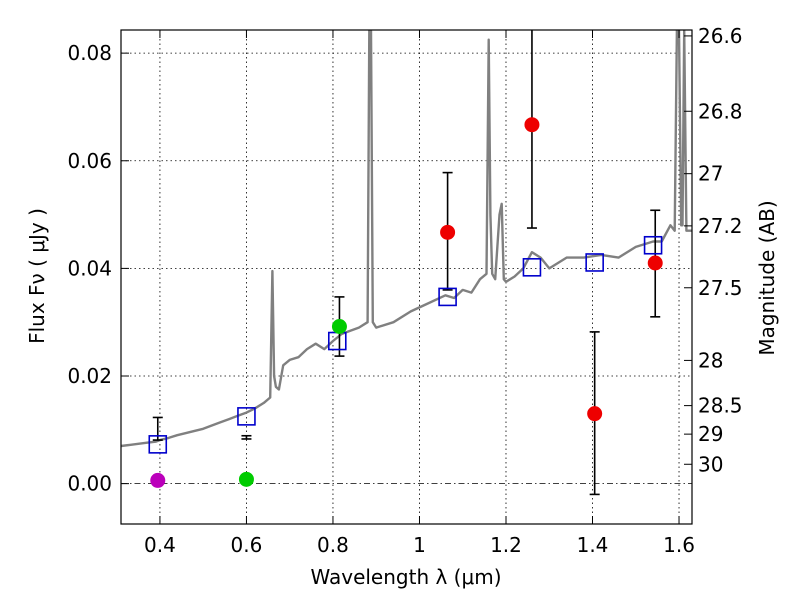 The image size is (800, 600). I want to click on y-axis-right-label: Magnitude (AB), so click(767, 277).